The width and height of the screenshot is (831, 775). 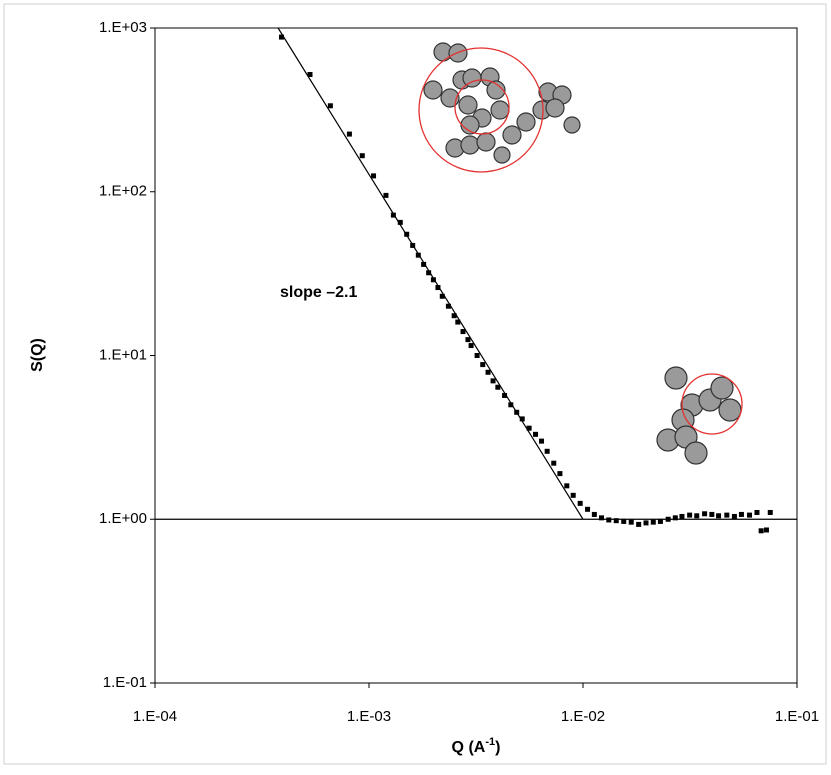 What do you see at coordinates (797, 716) in the screenshot?
I see `x-tick-label: 1.E-01` at bounding box center [797, 716].